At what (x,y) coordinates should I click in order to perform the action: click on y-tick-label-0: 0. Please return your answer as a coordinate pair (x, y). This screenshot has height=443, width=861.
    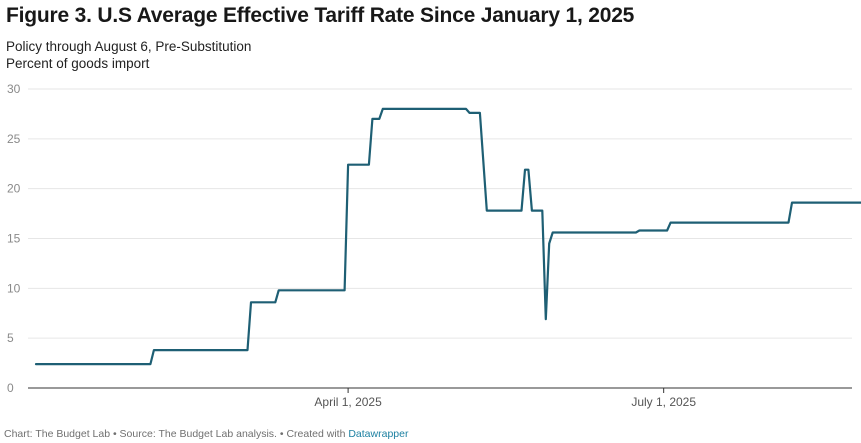
    Looking at the image, I should click on (10, 388).